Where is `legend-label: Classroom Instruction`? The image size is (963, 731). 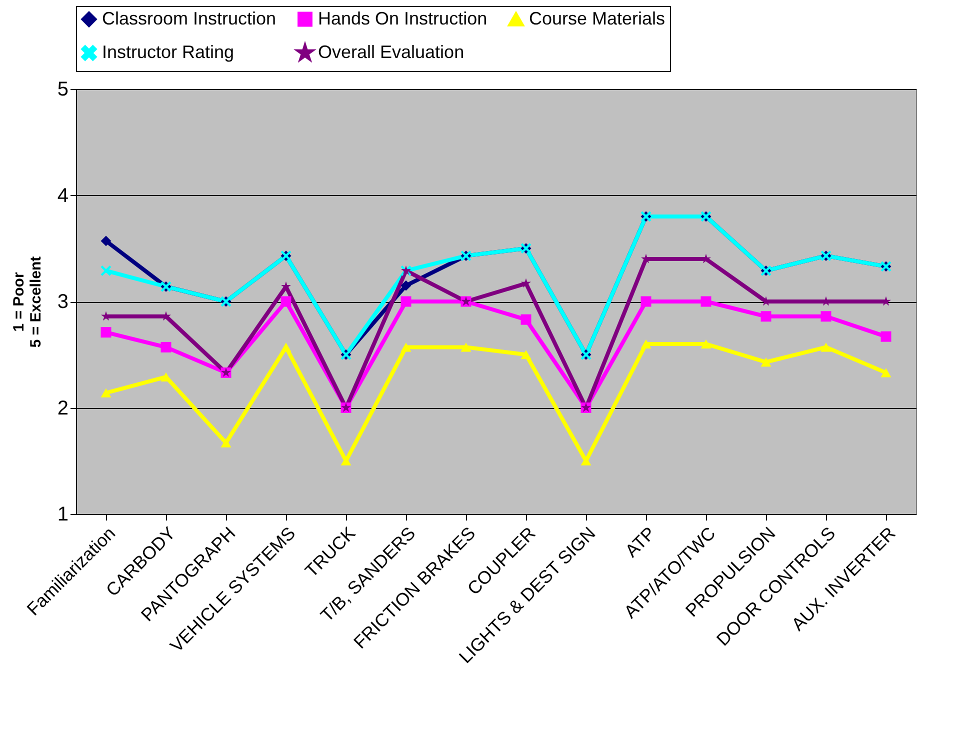
legend-label: Classroom Instruction is located at coordinates (189, 18).